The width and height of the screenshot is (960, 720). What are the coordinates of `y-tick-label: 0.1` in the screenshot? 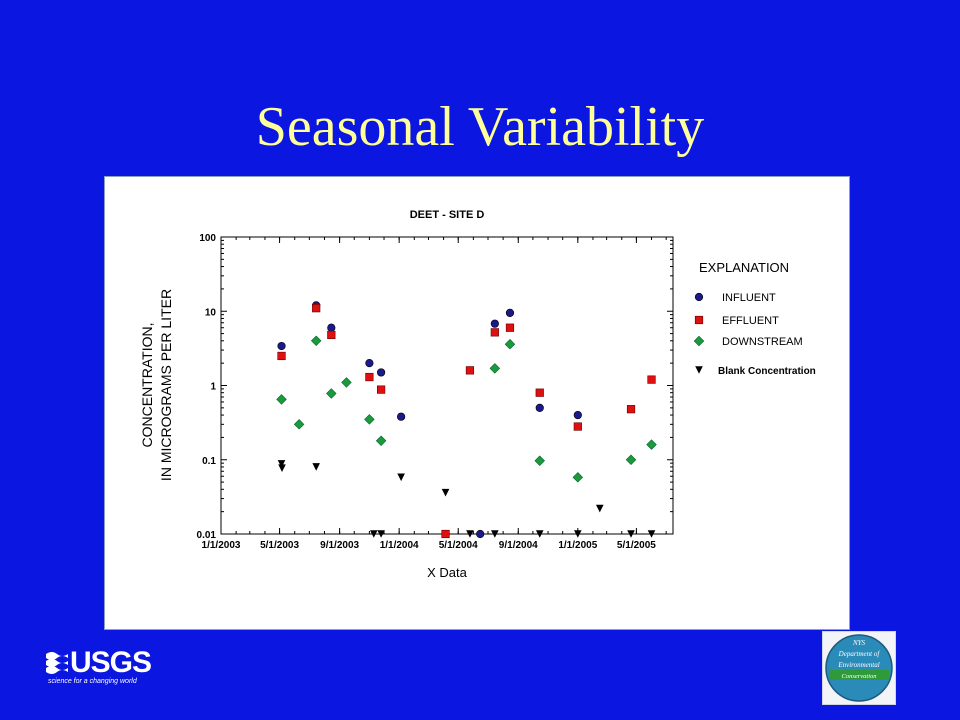 It's located at (209, 461).